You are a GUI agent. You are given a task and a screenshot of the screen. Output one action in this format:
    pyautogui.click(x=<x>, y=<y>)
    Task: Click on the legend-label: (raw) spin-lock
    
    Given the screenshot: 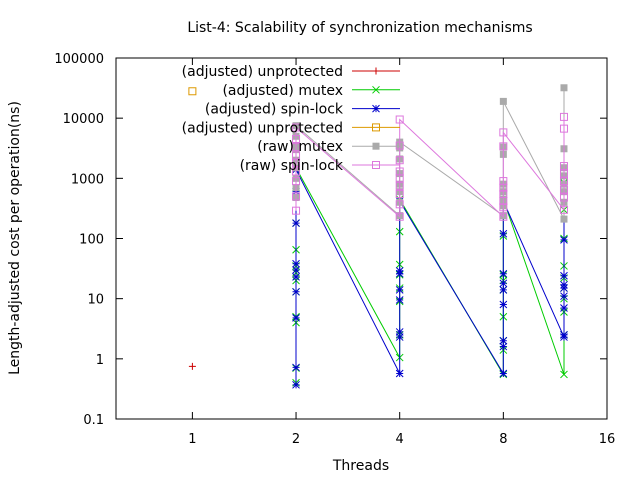 What is the action you would take?
    pyautogui.click(x=292, y=166)
    